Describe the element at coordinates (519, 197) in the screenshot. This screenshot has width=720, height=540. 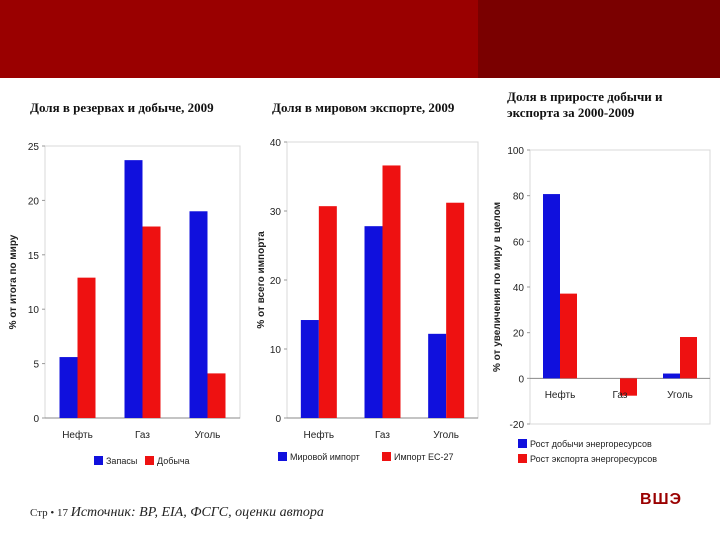
I see `c3-ytick-label-5: 80` at that location.